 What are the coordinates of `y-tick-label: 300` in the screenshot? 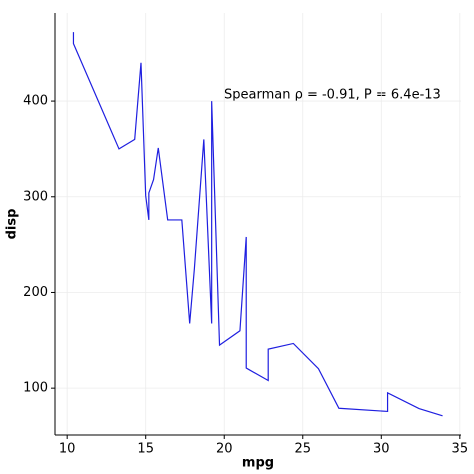 It's located at (35, 196).